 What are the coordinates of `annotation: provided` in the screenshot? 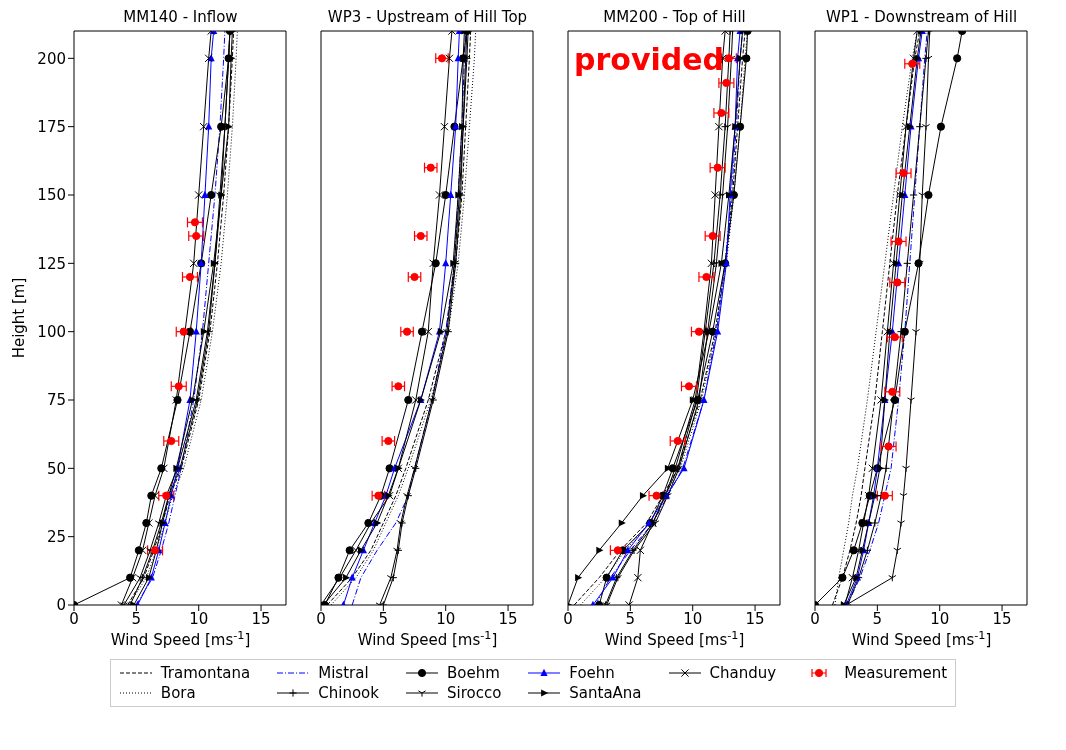 It's located at (649, 59).